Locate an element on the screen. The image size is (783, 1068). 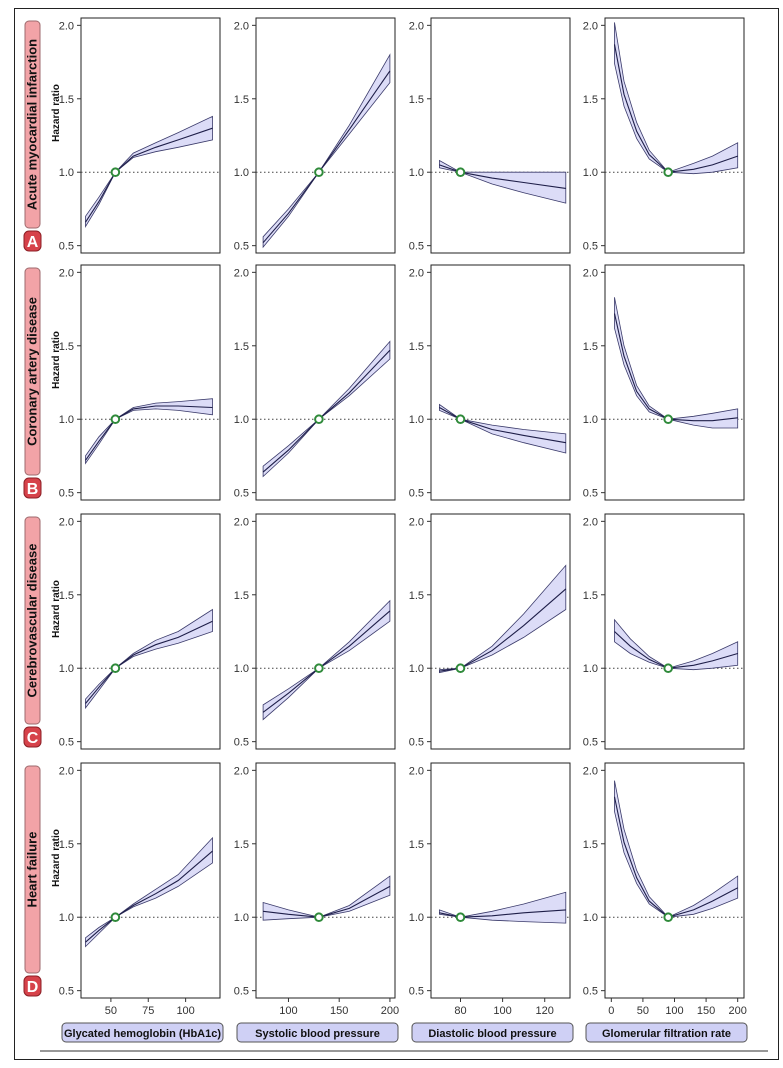
row-label-strip is located at coordinates (32, 869).